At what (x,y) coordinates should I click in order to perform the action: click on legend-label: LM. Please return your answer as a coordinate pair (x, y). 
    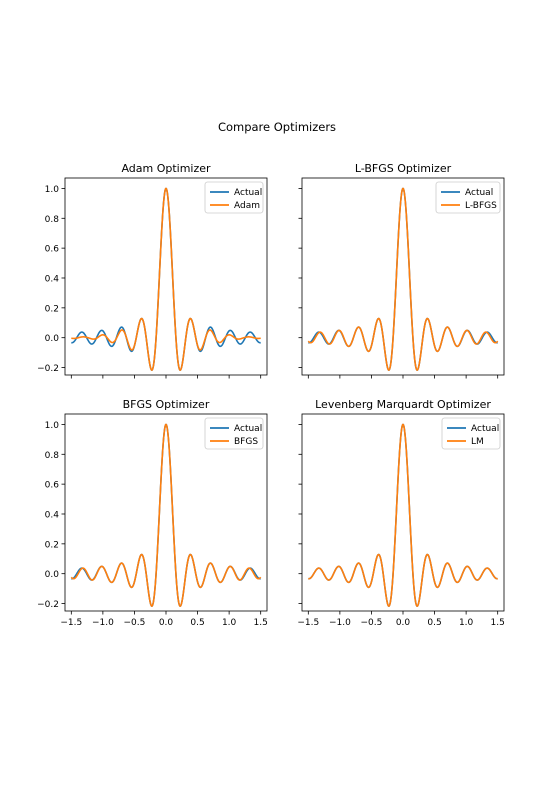
    Looking at the image, I should click on (477, 442).